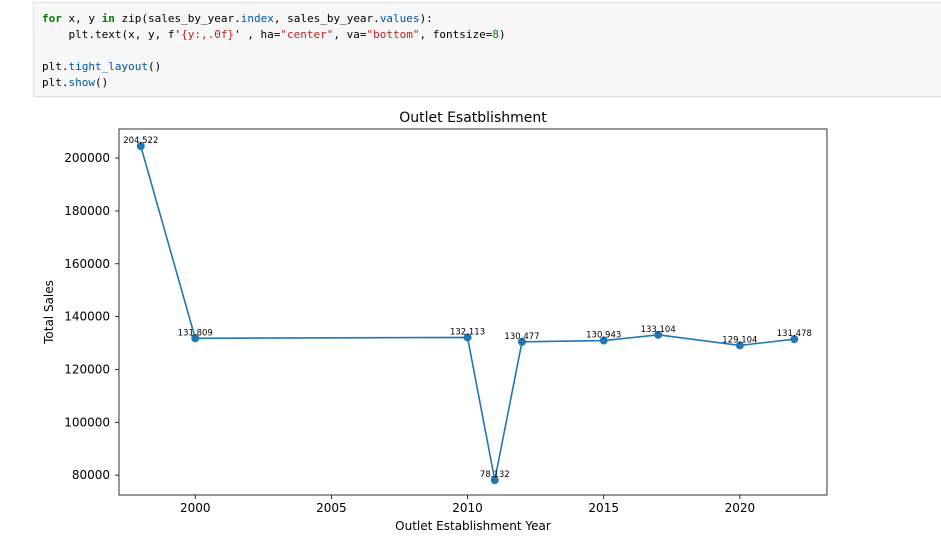 This screenshot has width=941, height=550. Describe the element at coordinates (195, 333) in the screenshot. I see `data-label: 131,809` at that location.